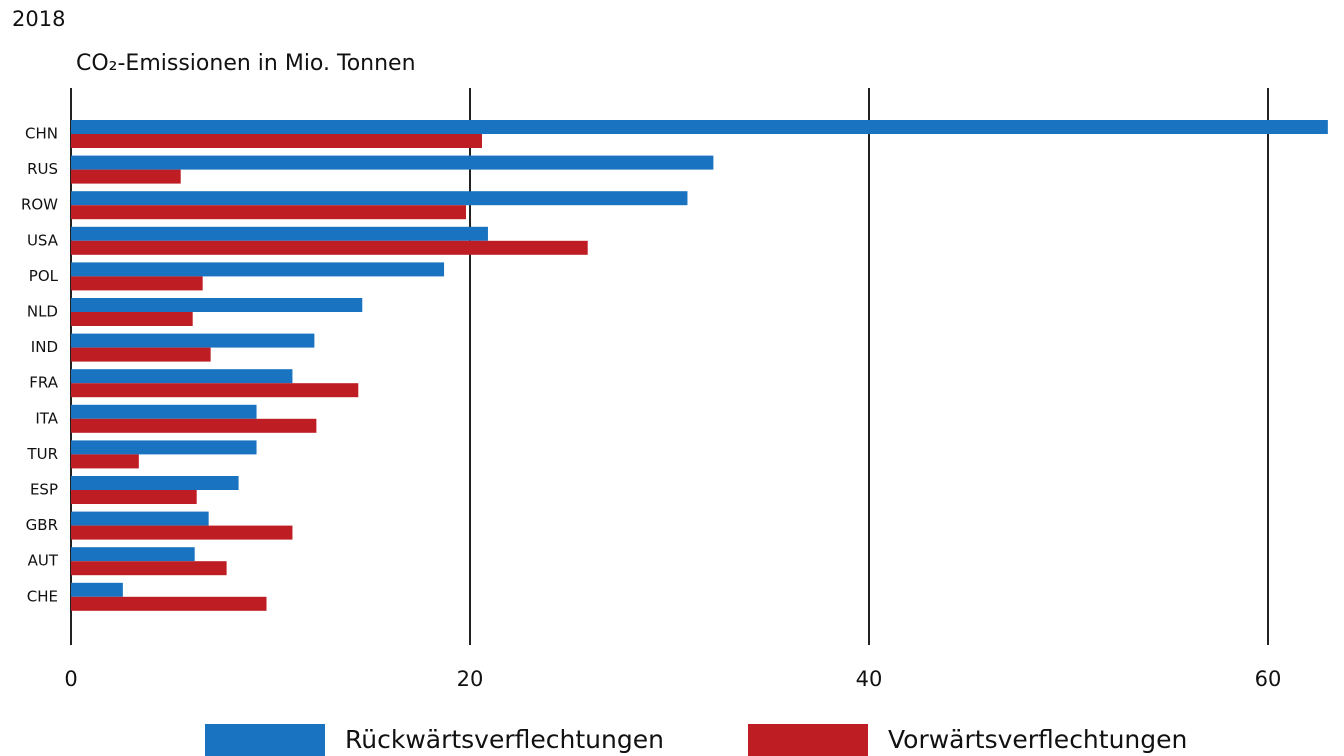 This screenshot has height=756, width=1344. Describe the element at coordinates (43, 240) in the screenshot. I see `y-tick-label: USA` at that location.